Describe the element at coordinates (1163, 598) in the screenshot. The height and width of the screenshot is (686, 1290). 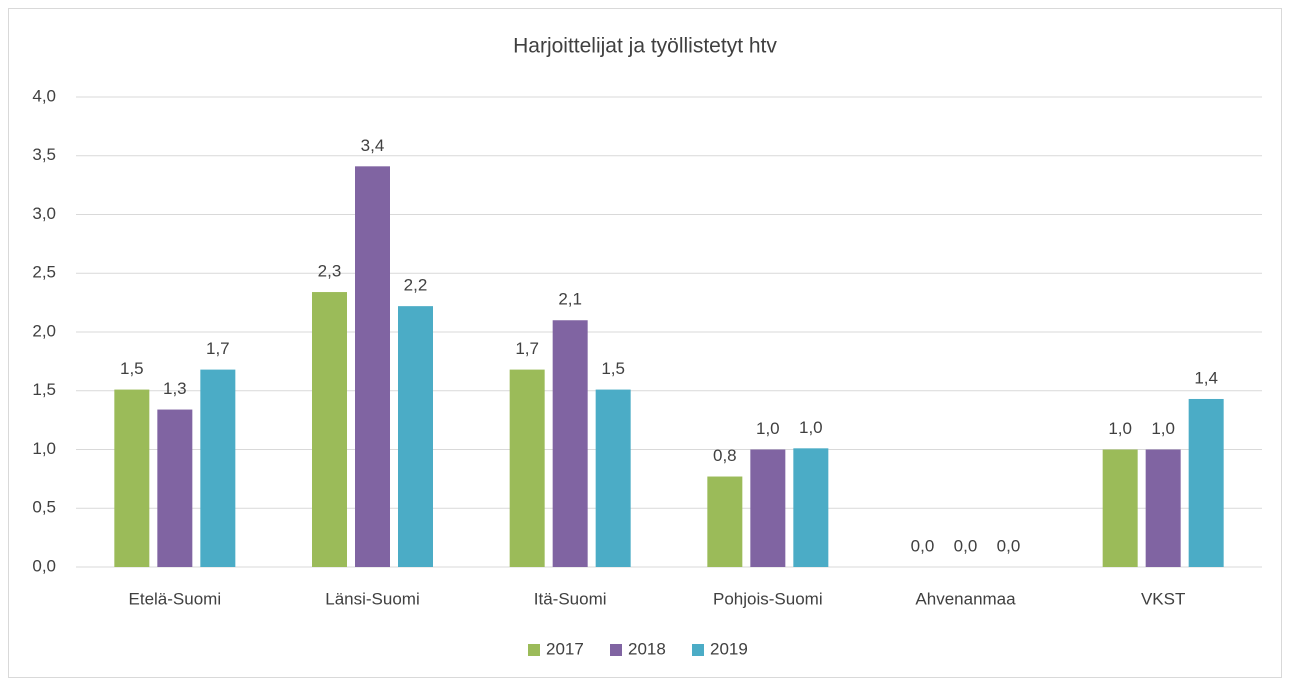
I see `x-tick-label: VKST` at that location.